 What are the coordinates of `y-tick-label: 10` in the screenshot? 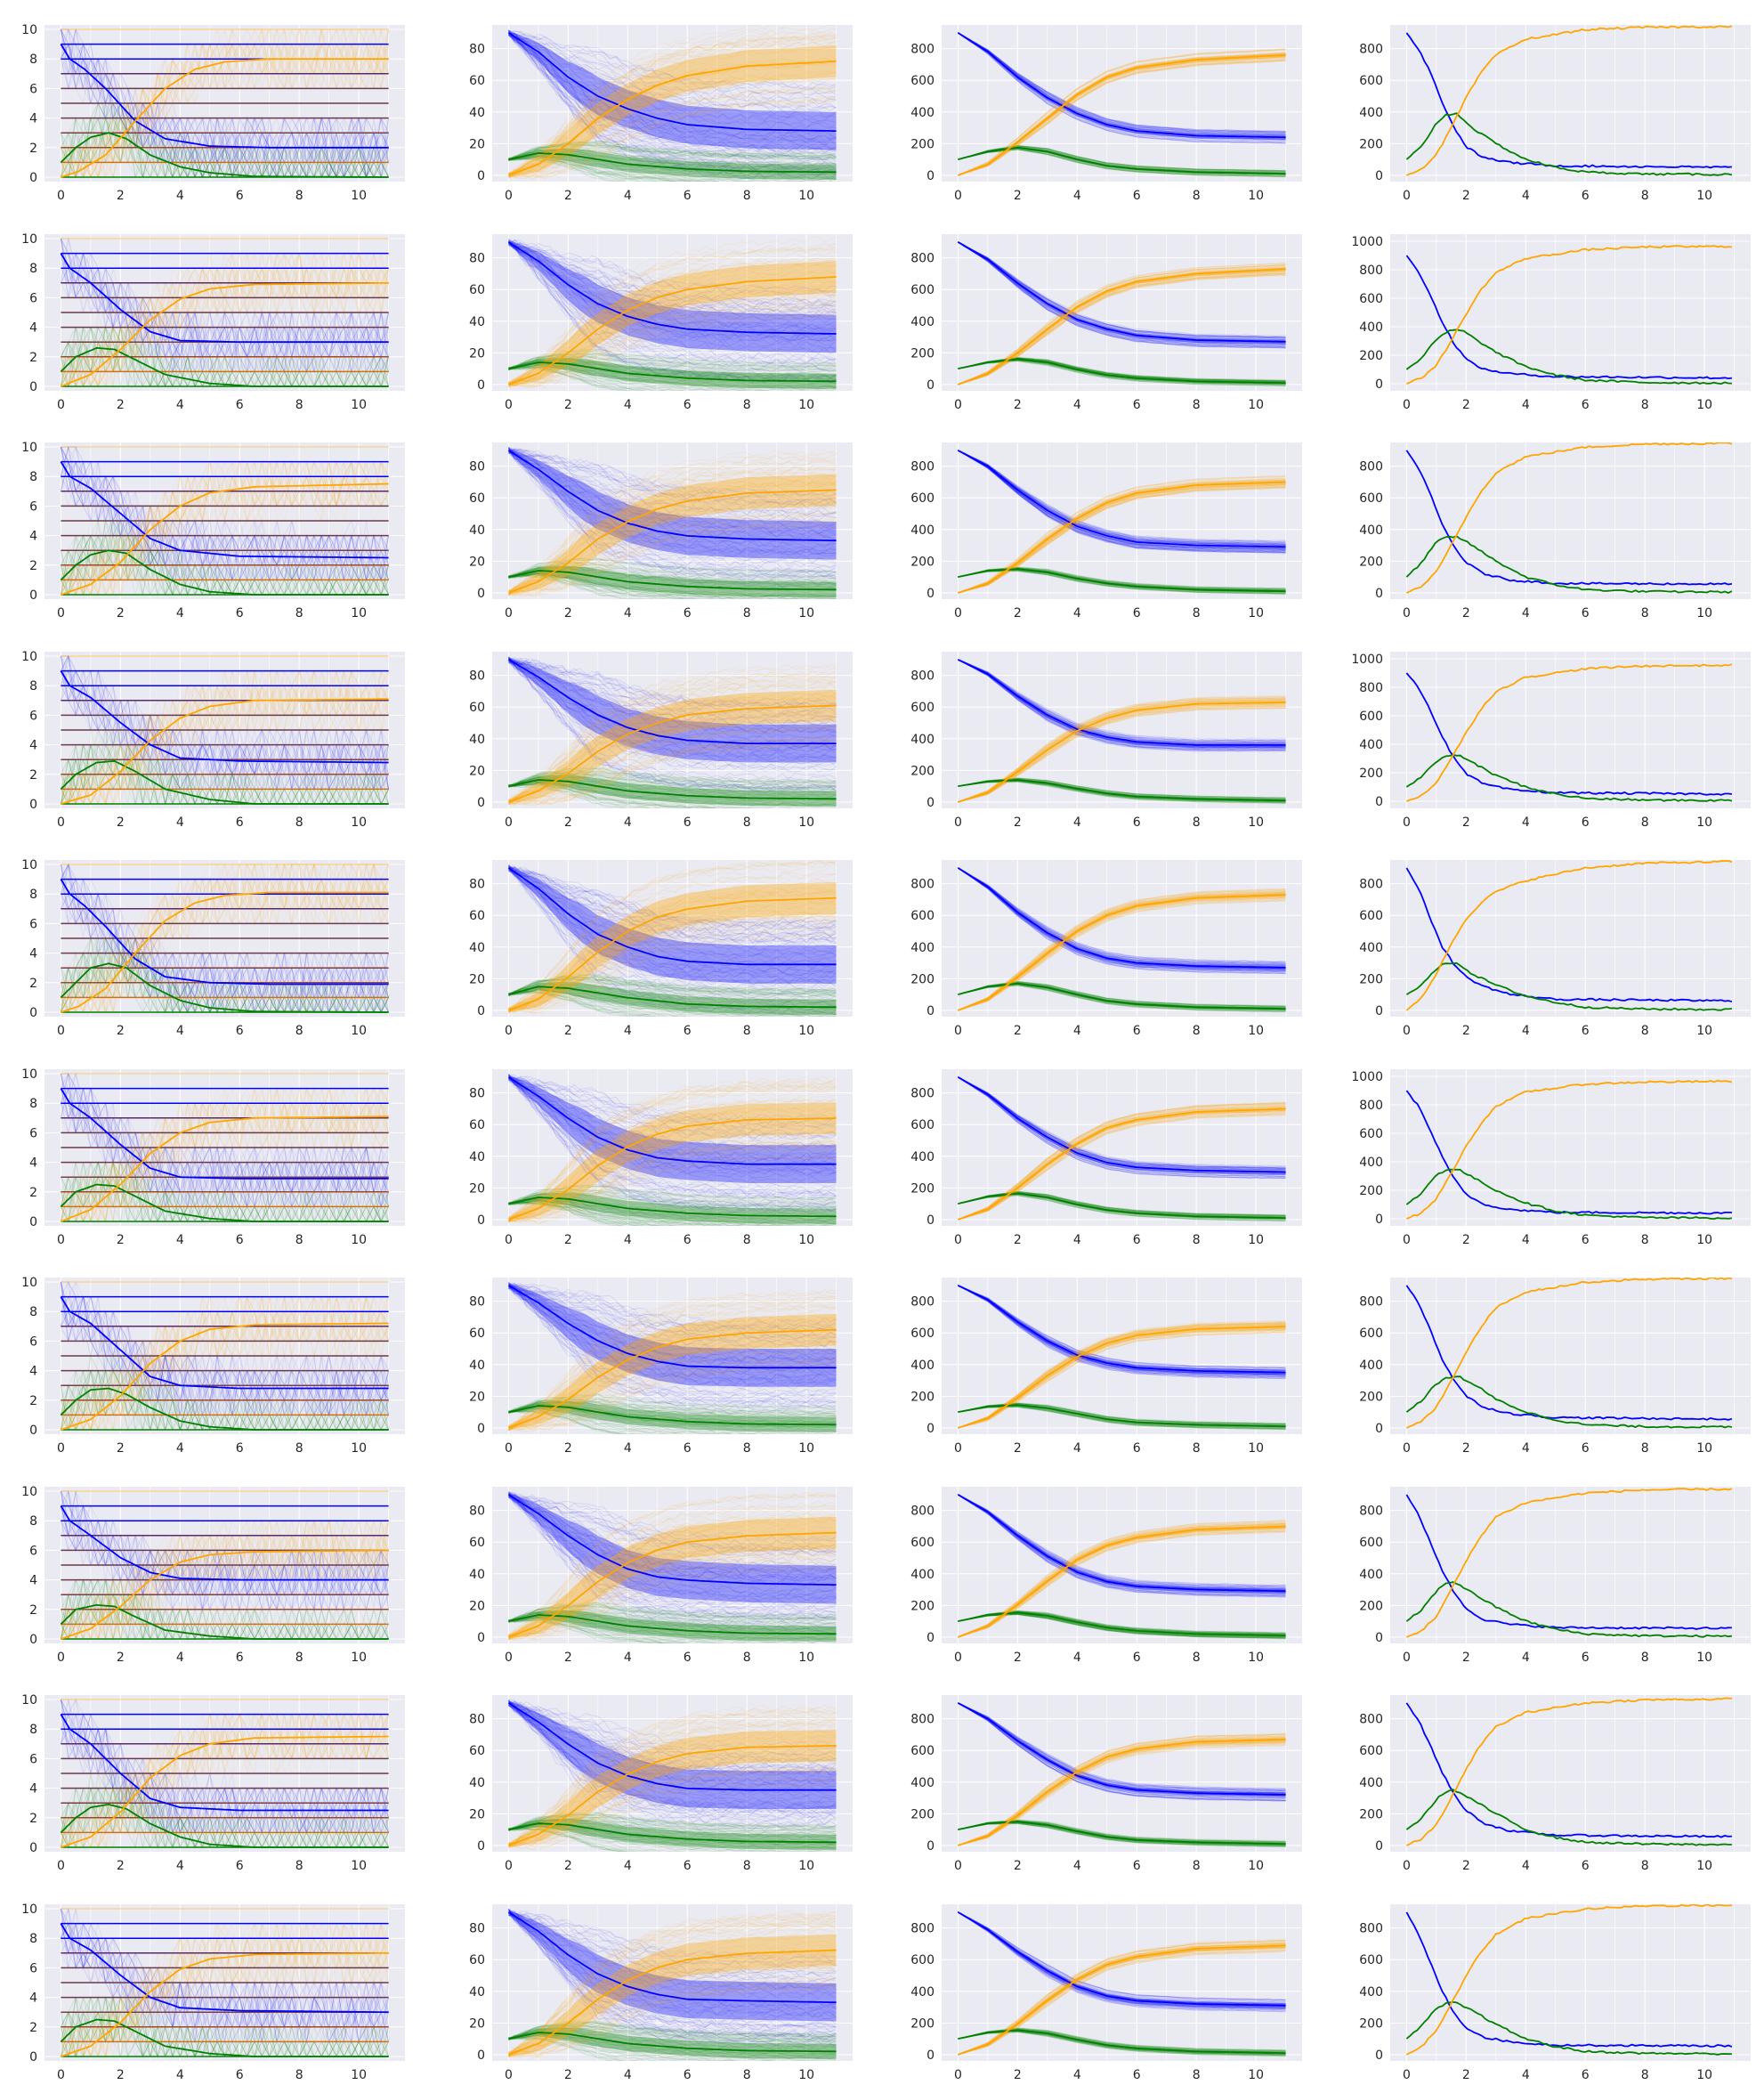 It's located at (29, 1074).